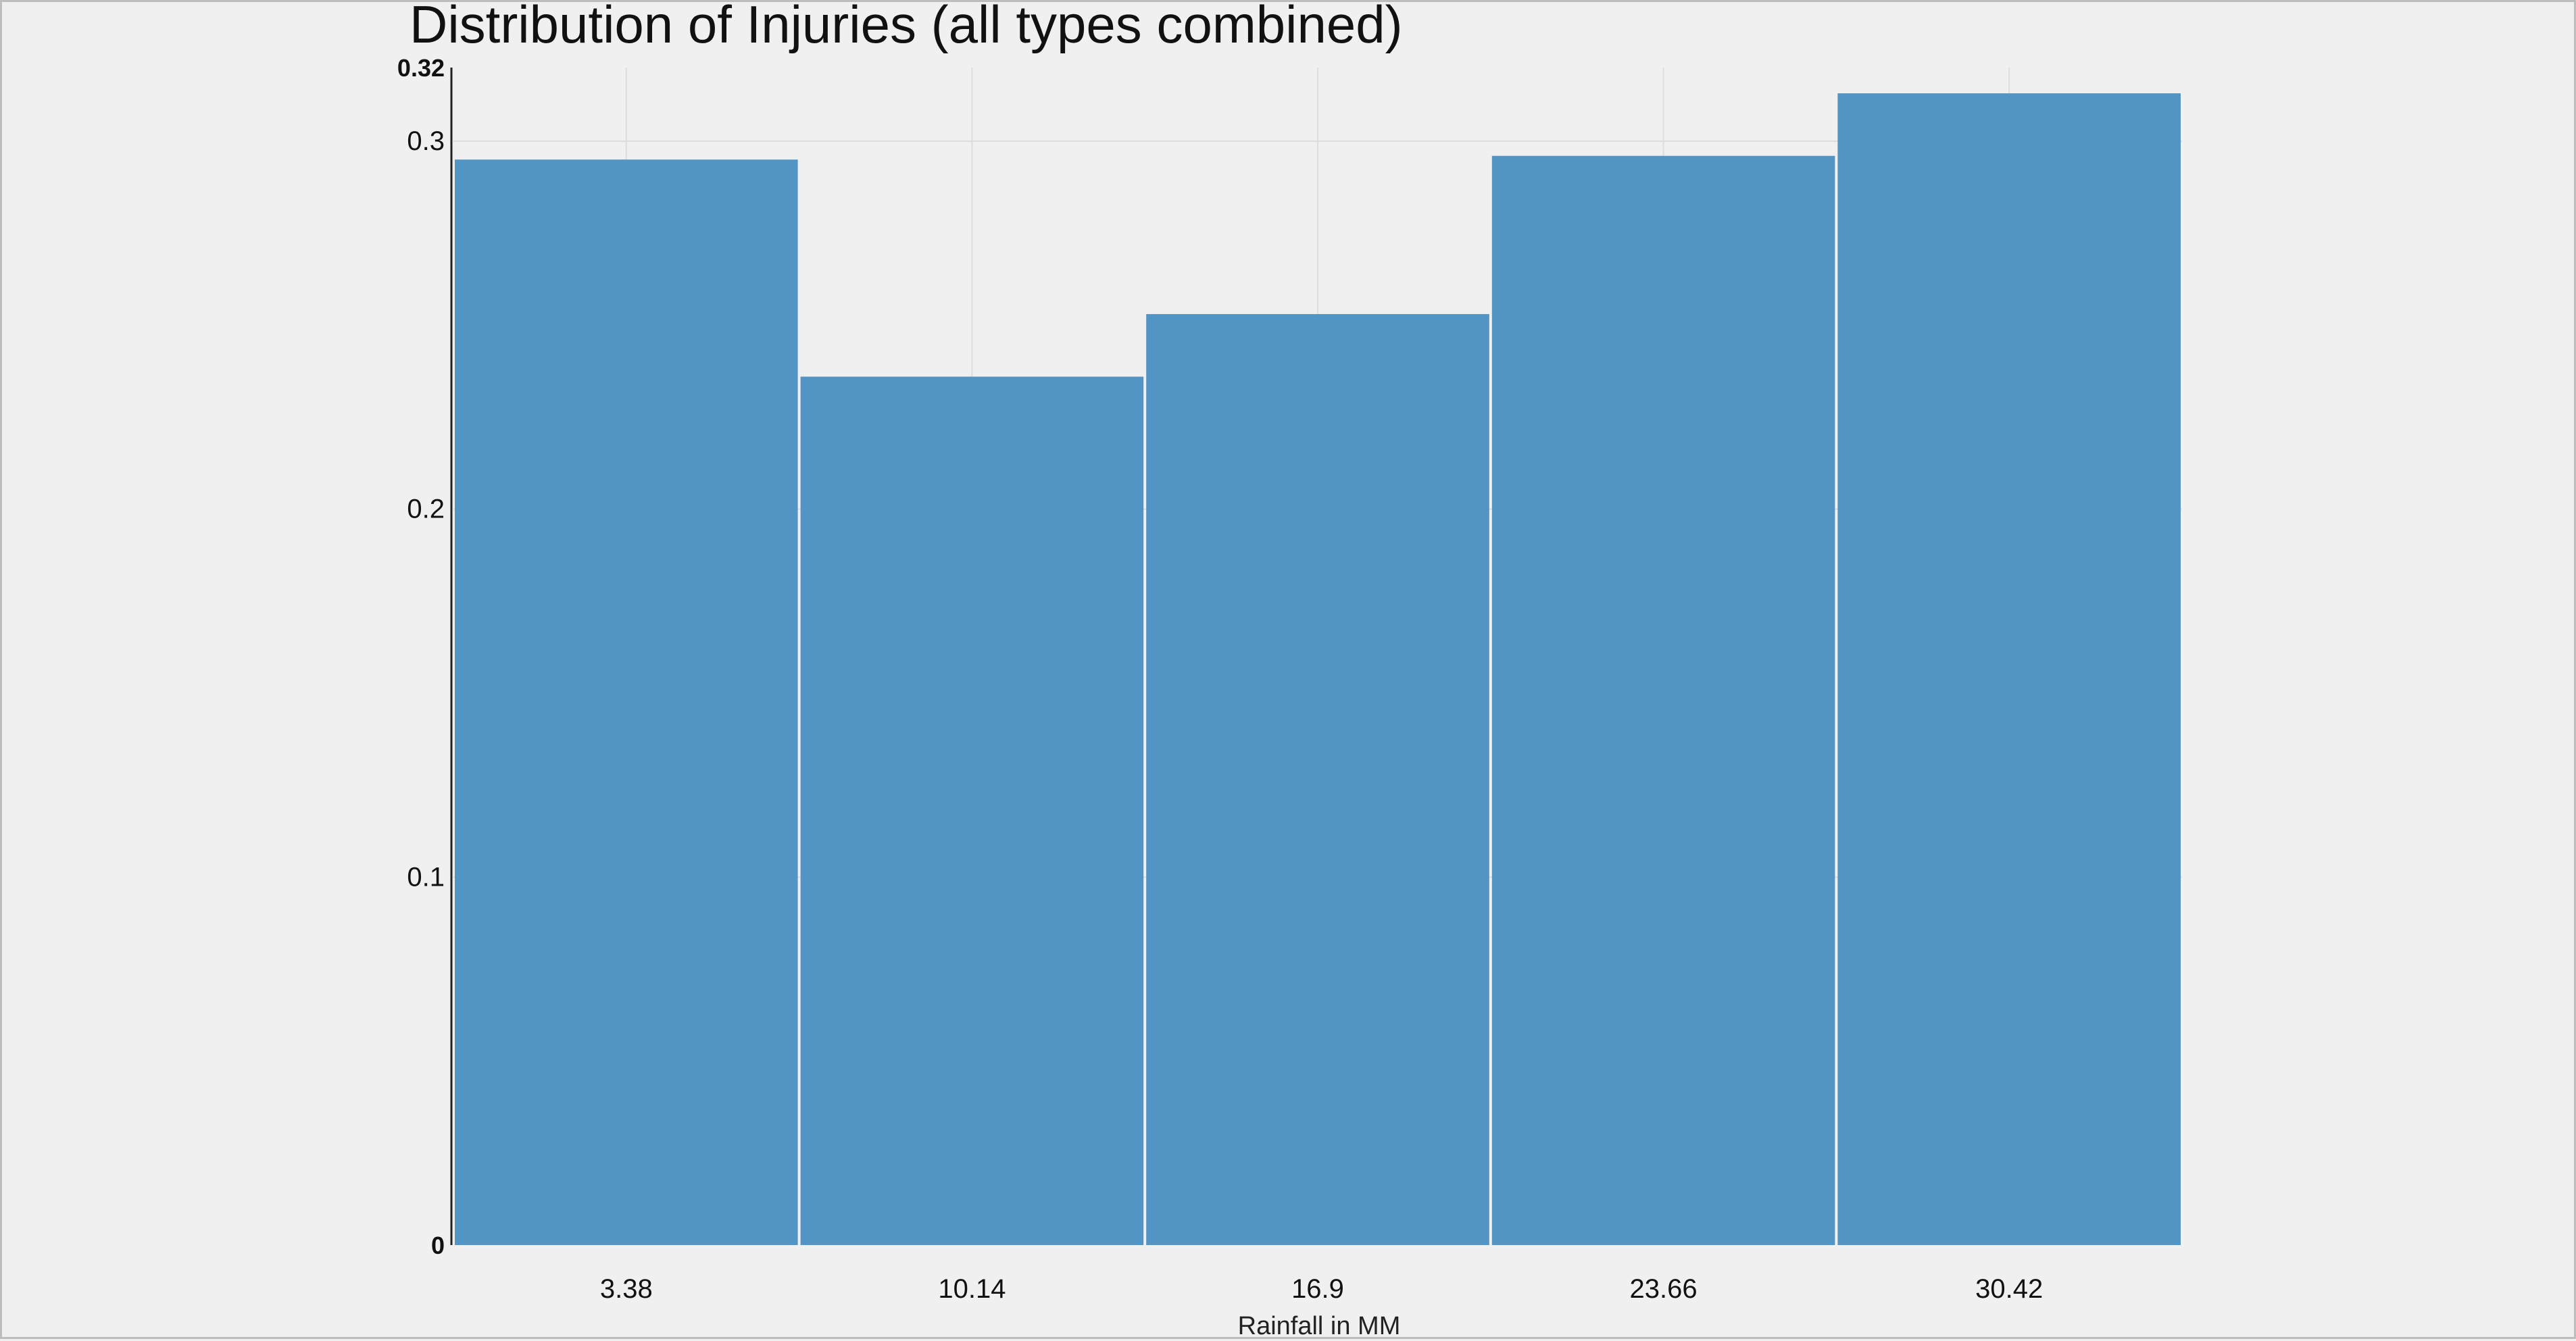 The height and width of the screenshot is (1341, 2576). Describe the element at coordinates (626, 1289) in the screenshot. I see `x-tick-label: 3.38` at that location.